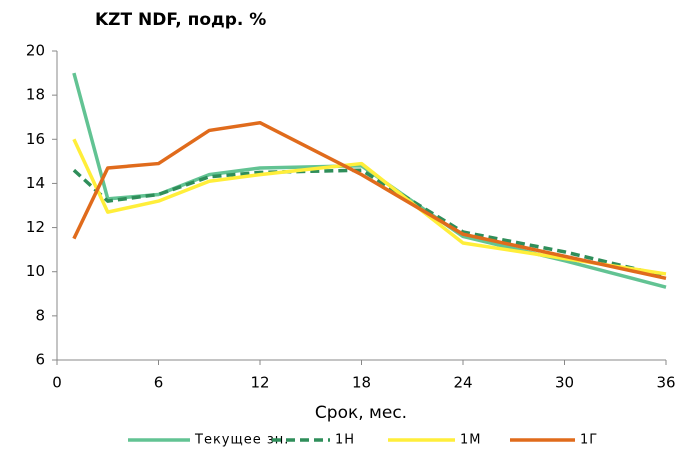 The image size is (681, 455). Describe the element at coordinates (35, 227) in the screenshot. I see `y-tick-label: 12` at that location.